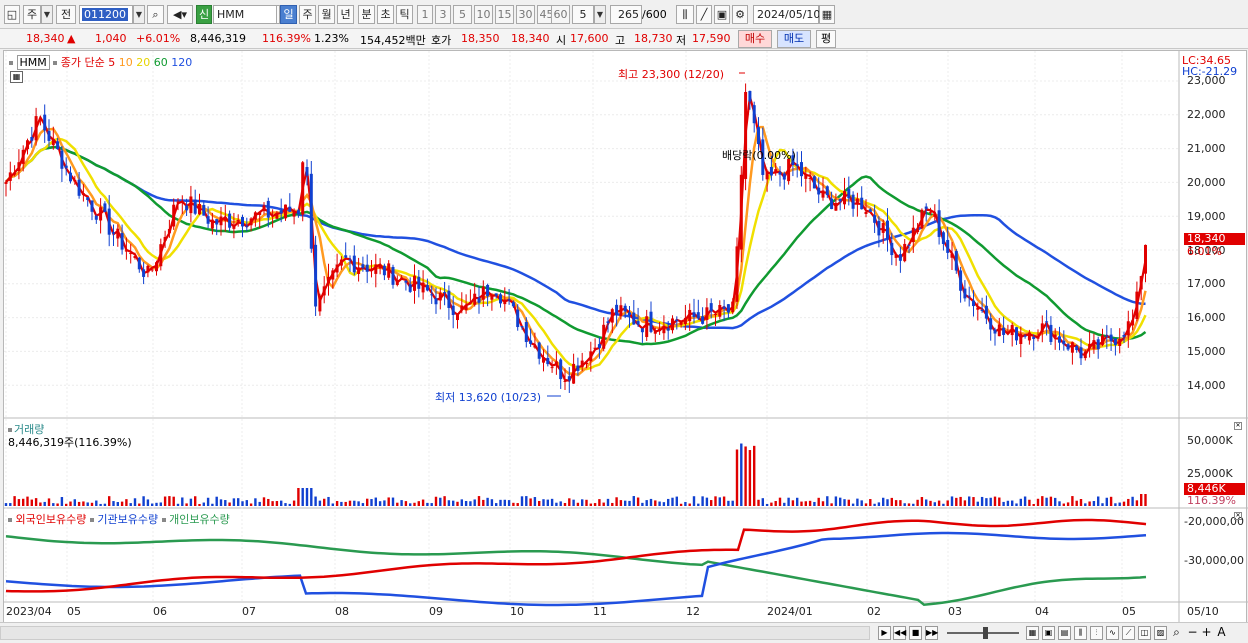  Describe the element at coordinates (1203, 611) in the screenshot. I see `date-tick-last: 05/10` at that location.